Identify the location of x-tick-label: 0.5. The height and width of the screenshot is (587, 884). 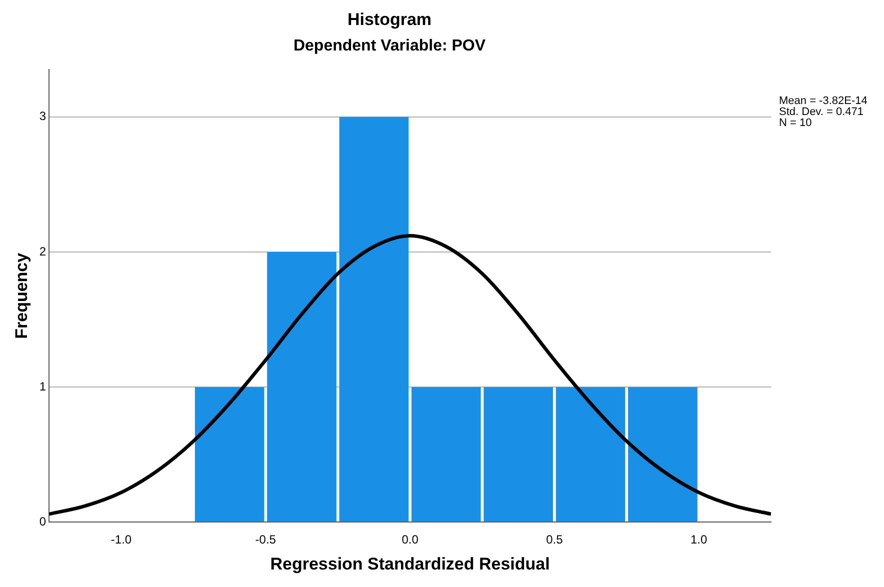
(555, 539).